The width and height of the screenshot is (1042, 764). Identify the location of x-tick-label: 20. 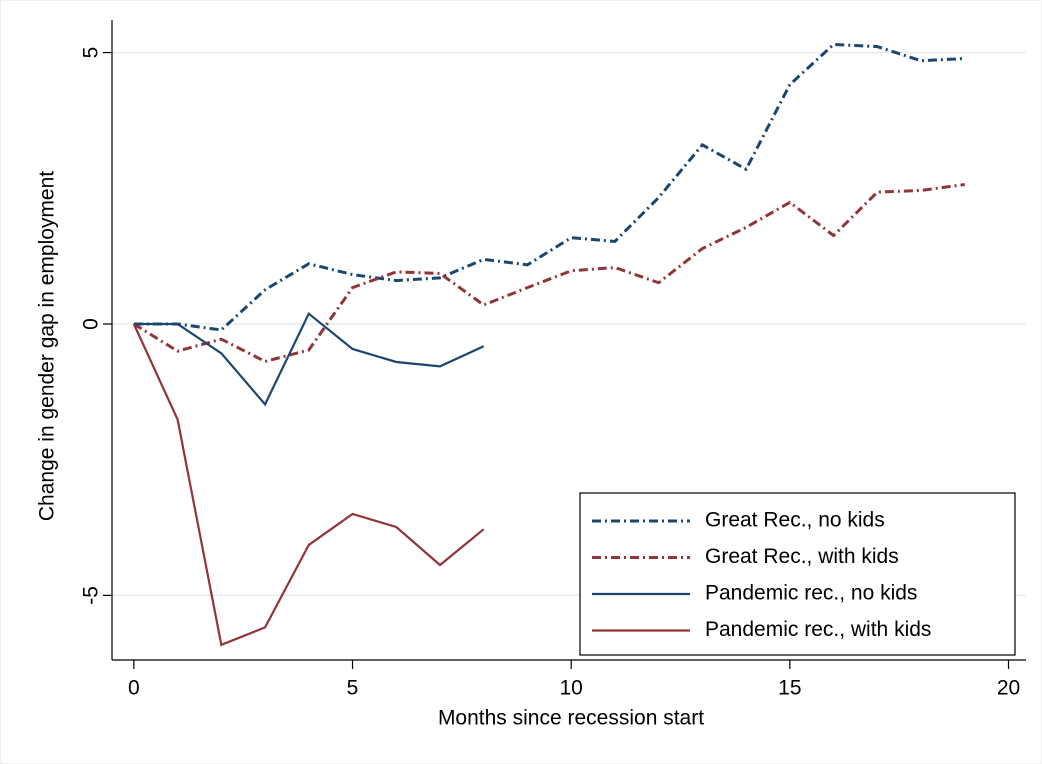
(1008, 688).